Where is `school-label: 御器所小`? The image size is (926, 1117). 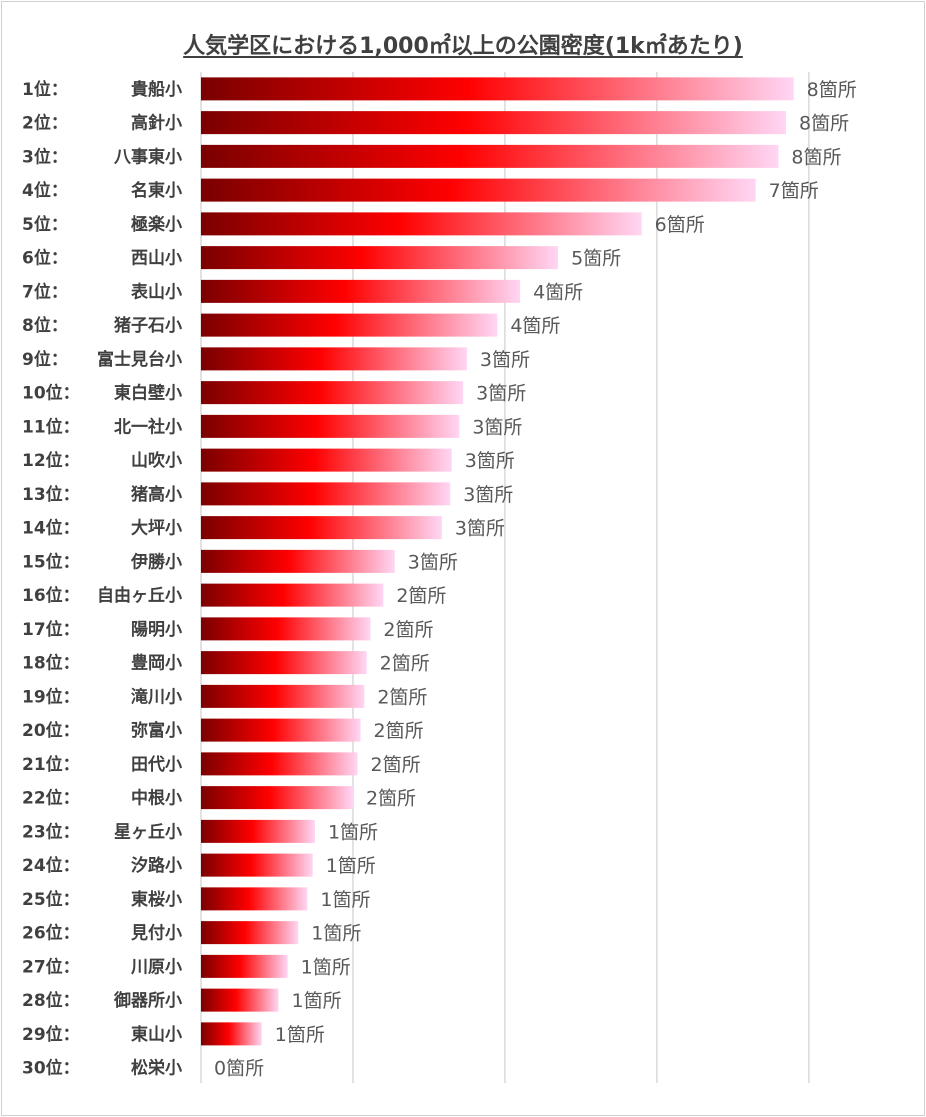
school-label: 御器所小 is located at coordinates (147, 1000).